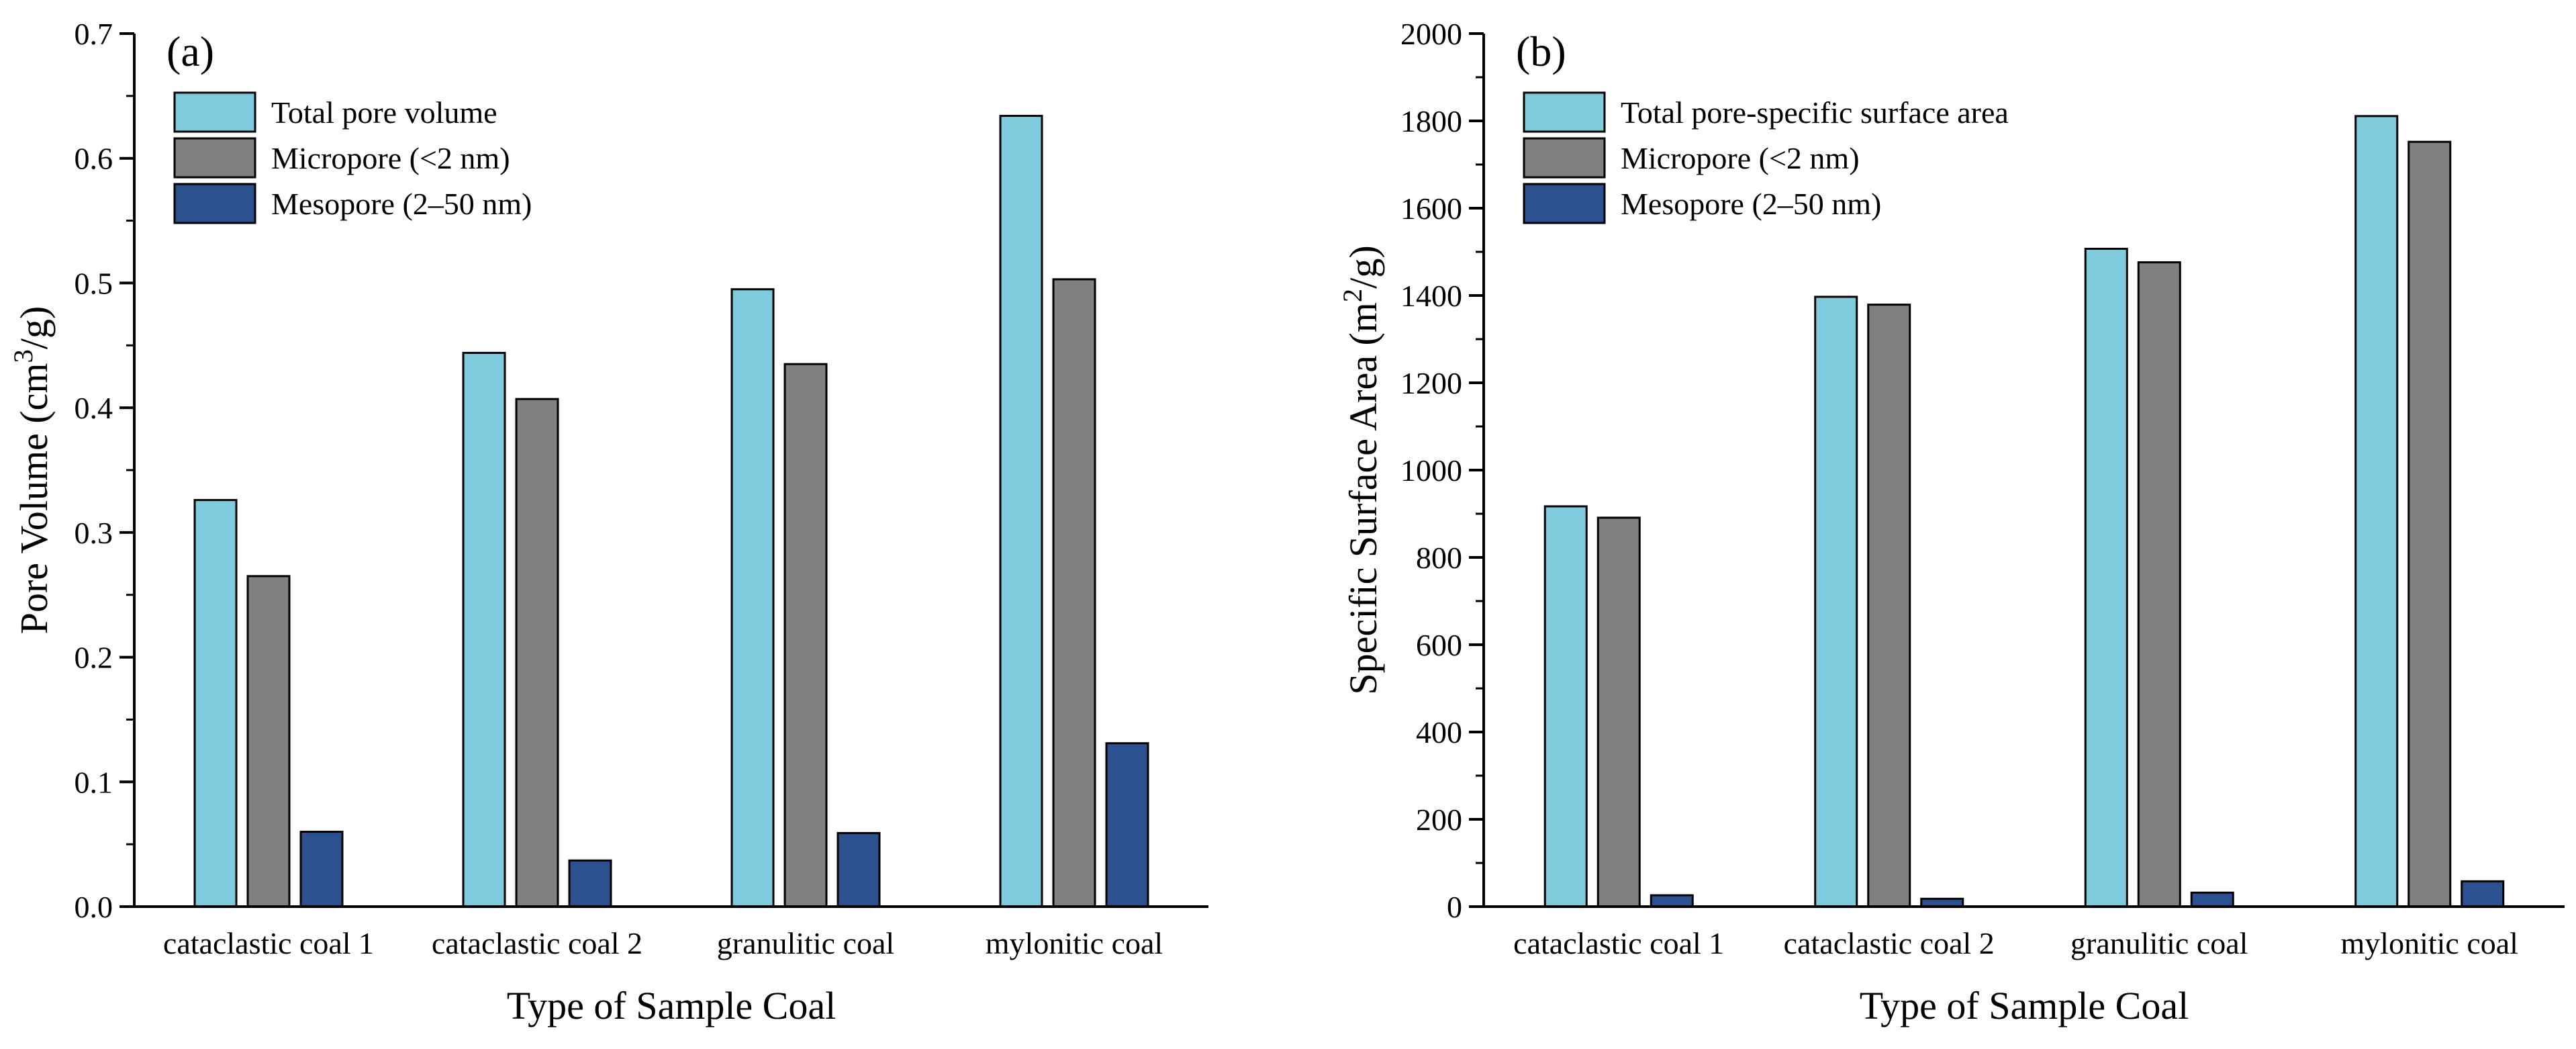  What do you see at coordinates (484, 629) in the screenshot?
I see `bar-1-s1-c2` at bounding box center [484, 629].